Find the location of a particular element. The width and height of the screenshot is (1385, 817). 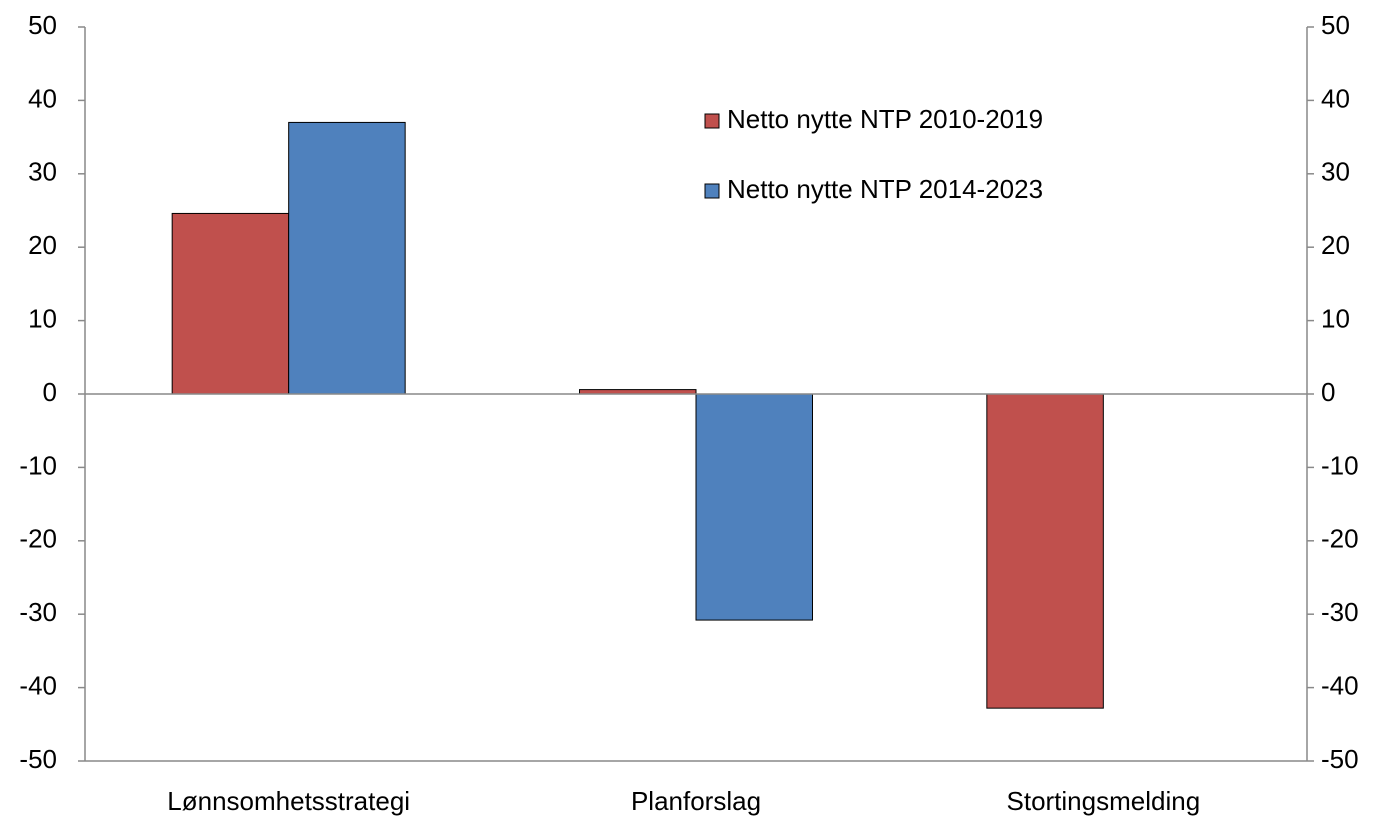

y2-tick-label: 50 is located at coordinates (1335, 25).